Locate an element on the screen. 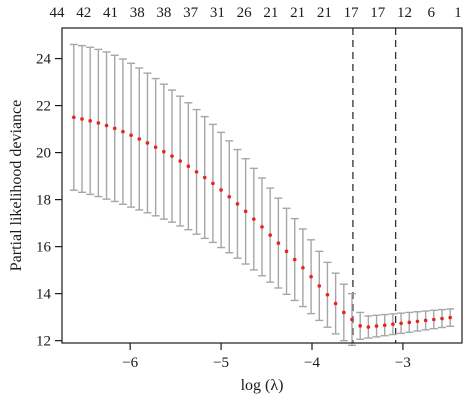 This screenshot has width=474, height=401. y-tick-label: 16 is located at coordinates (44, 248).